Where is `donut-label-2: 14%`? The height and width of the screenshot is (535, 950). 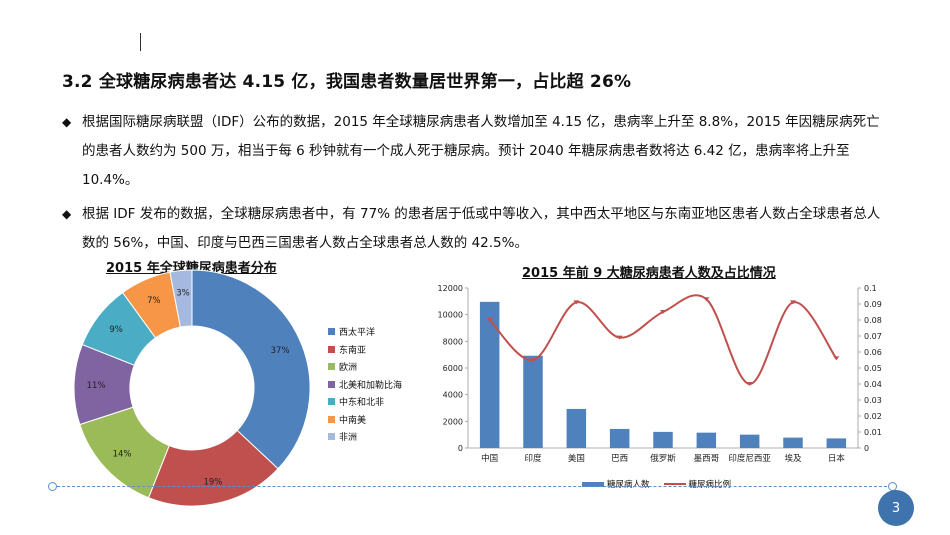 donut-label-2: 14% is located at coordinates (122, 455).